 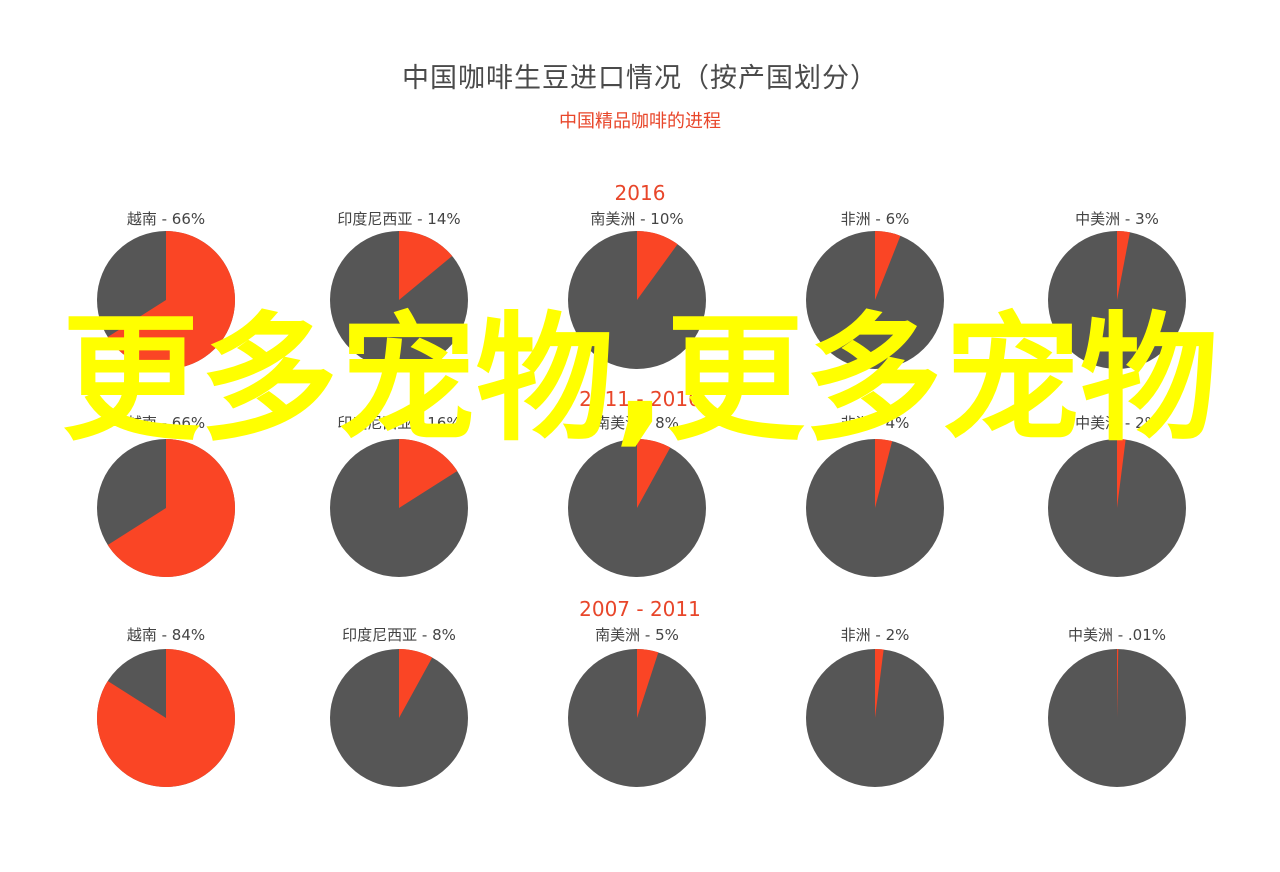 What do you see at coordinates (1117, 423) in the screenshot?
I see `pie-label: 中美洲 - 2%` at bounding box center [1117, 423].